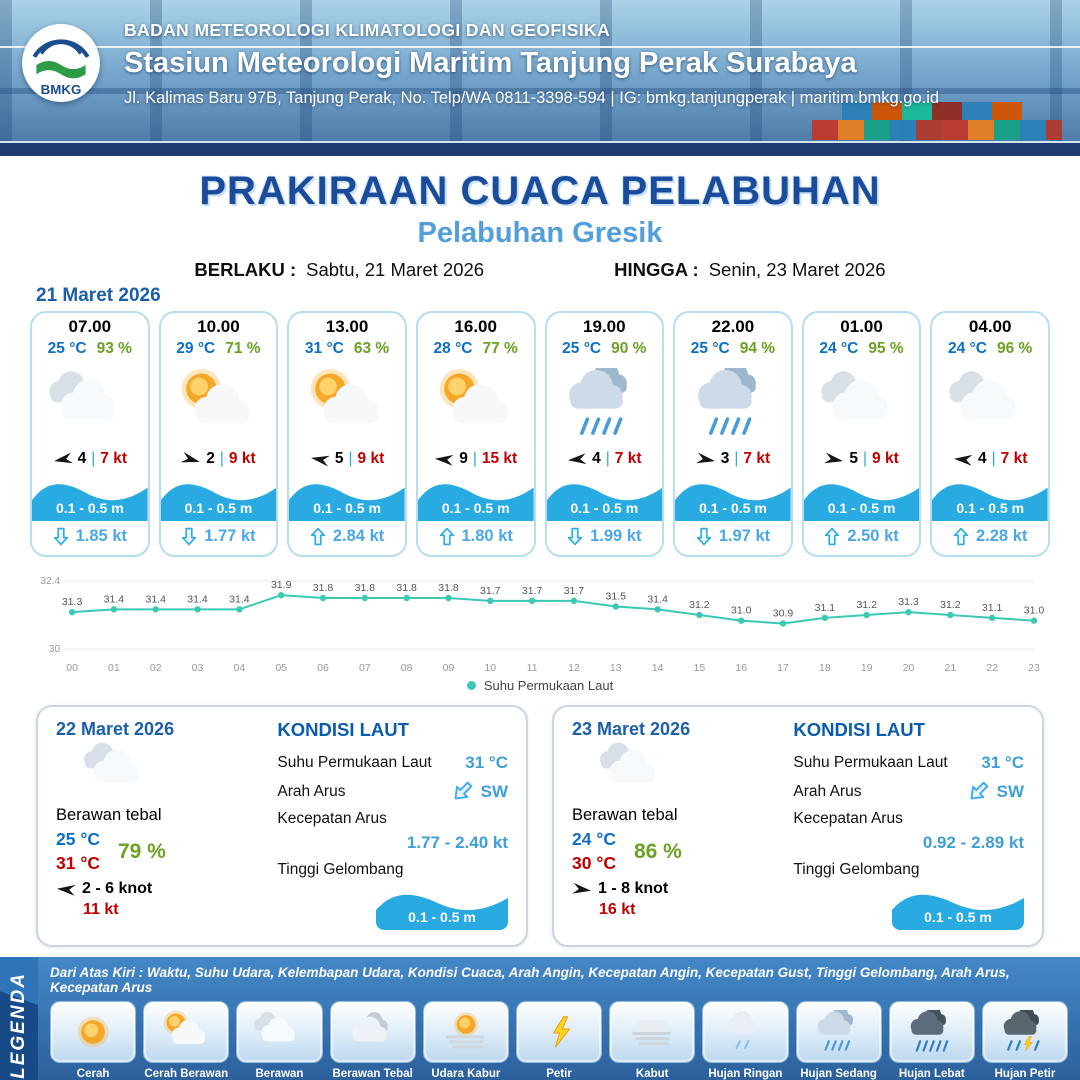  I want to click on wave-height-graphic: 0.1 - 0.5 m, so click(958, 907).